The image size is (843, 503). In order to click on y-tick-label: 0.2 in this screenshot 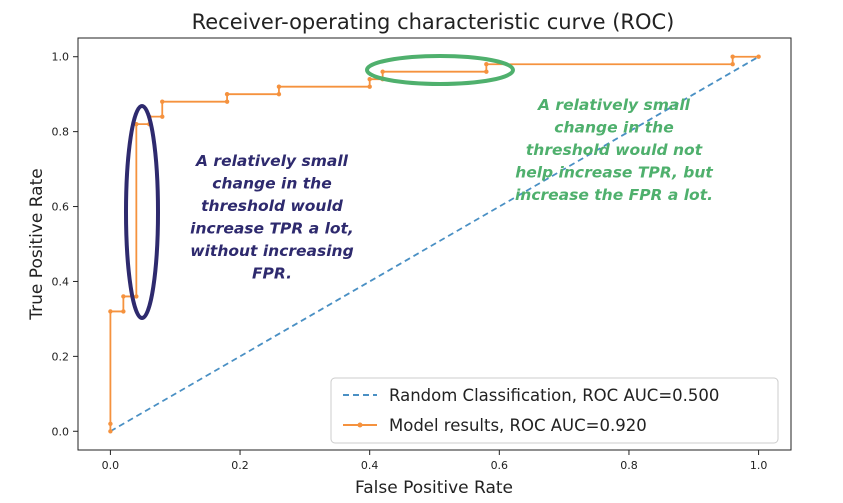, I will do `click(61, 356)`.